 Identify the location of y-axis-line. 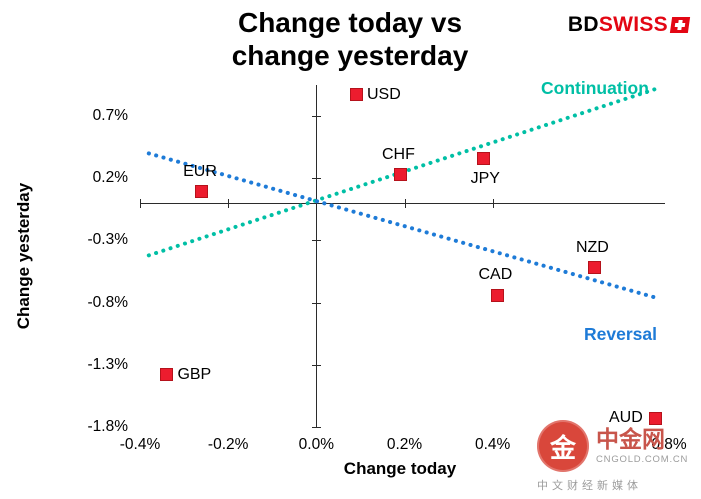
(316, 256).